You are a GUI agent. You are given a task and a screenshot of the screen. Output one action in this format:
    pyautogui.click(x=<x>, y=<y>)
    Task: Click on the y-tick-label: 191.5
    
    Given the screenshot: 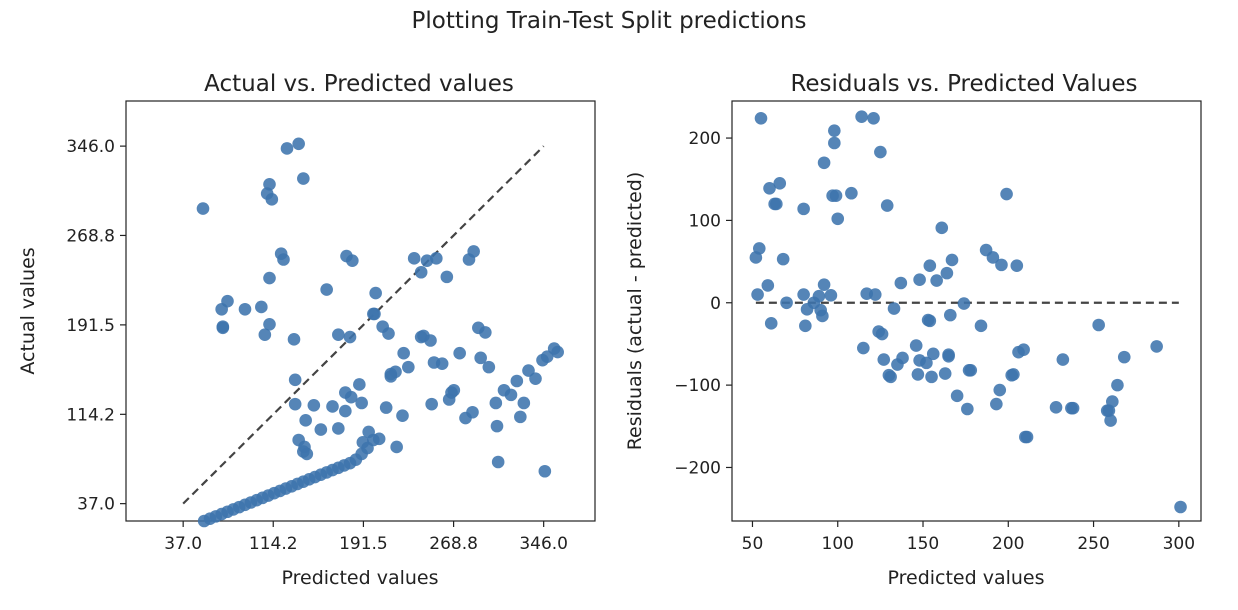 What is the action you would take?
    pyautogui.click(x=90, y=326)
    